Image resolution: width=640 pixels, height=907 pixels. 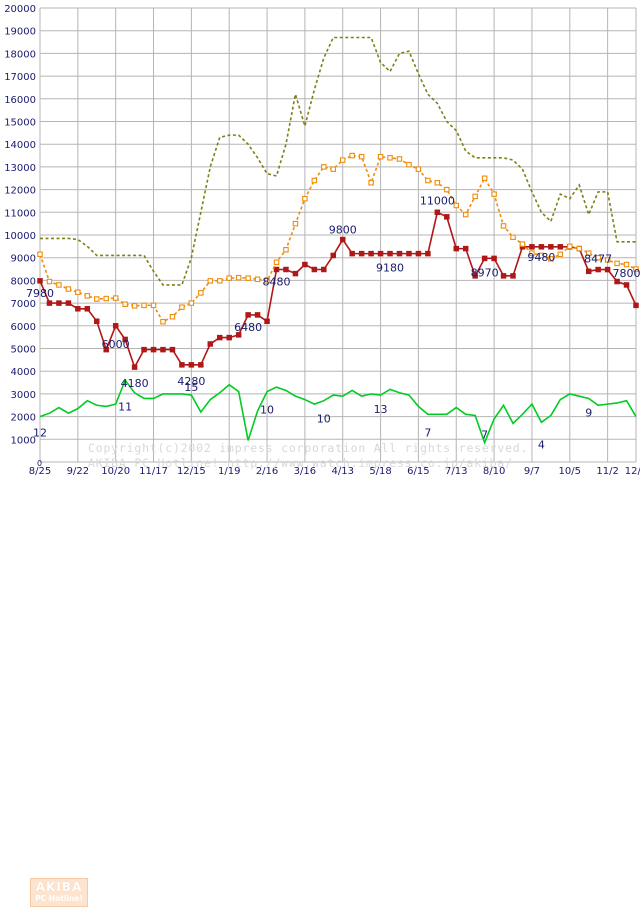 What do you see at coordinates (20, 191) in the screenshot?
I see `y-axis-tick: 12000` at bounding box center [20, 191].